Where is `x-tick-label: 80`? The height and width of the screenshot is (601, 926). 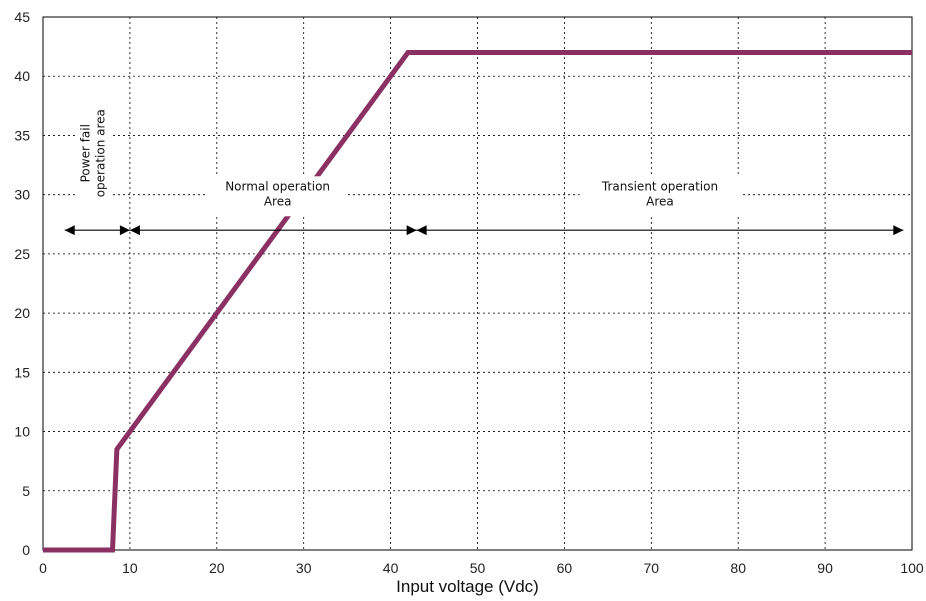
x-tick-label: 80 is located at coordinates (738, 568).